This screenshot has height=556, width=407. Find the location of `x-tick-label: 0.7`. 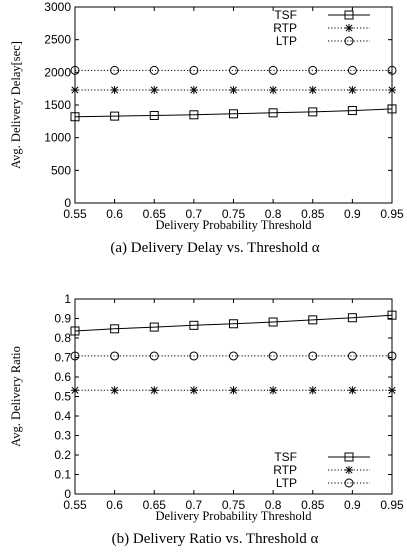

x-tick-label: 0.7 is located at coordinates (194, 214).